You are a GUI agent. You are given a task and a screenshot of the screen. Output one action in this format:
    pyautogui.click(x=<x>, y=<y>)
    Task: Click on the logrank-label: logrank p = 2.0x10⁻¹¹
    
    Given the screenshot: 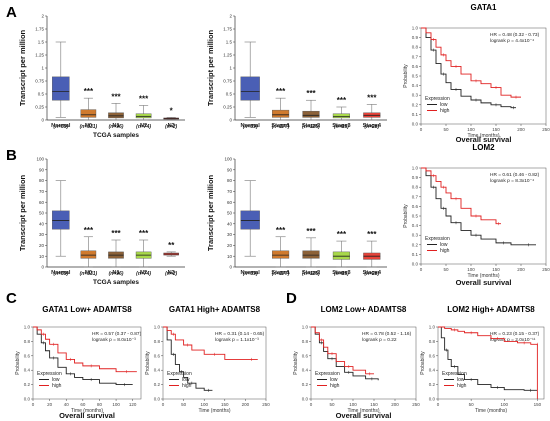 What is the action you would take?
    pyautogui.click(x=513, y=340)
    